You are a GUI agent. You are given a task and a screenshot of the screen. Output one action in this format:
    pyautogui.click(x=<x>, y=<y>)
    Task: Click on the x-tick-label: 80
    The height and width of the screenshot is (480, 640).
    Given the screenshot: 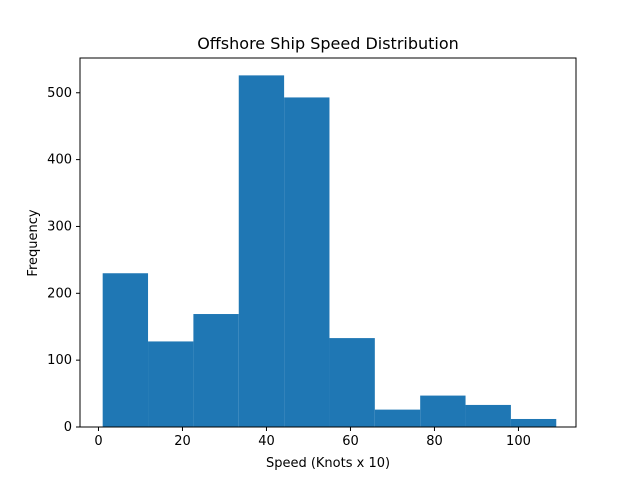 What is the action you would take?
    pyautogui.click(x=434, y=441)
    